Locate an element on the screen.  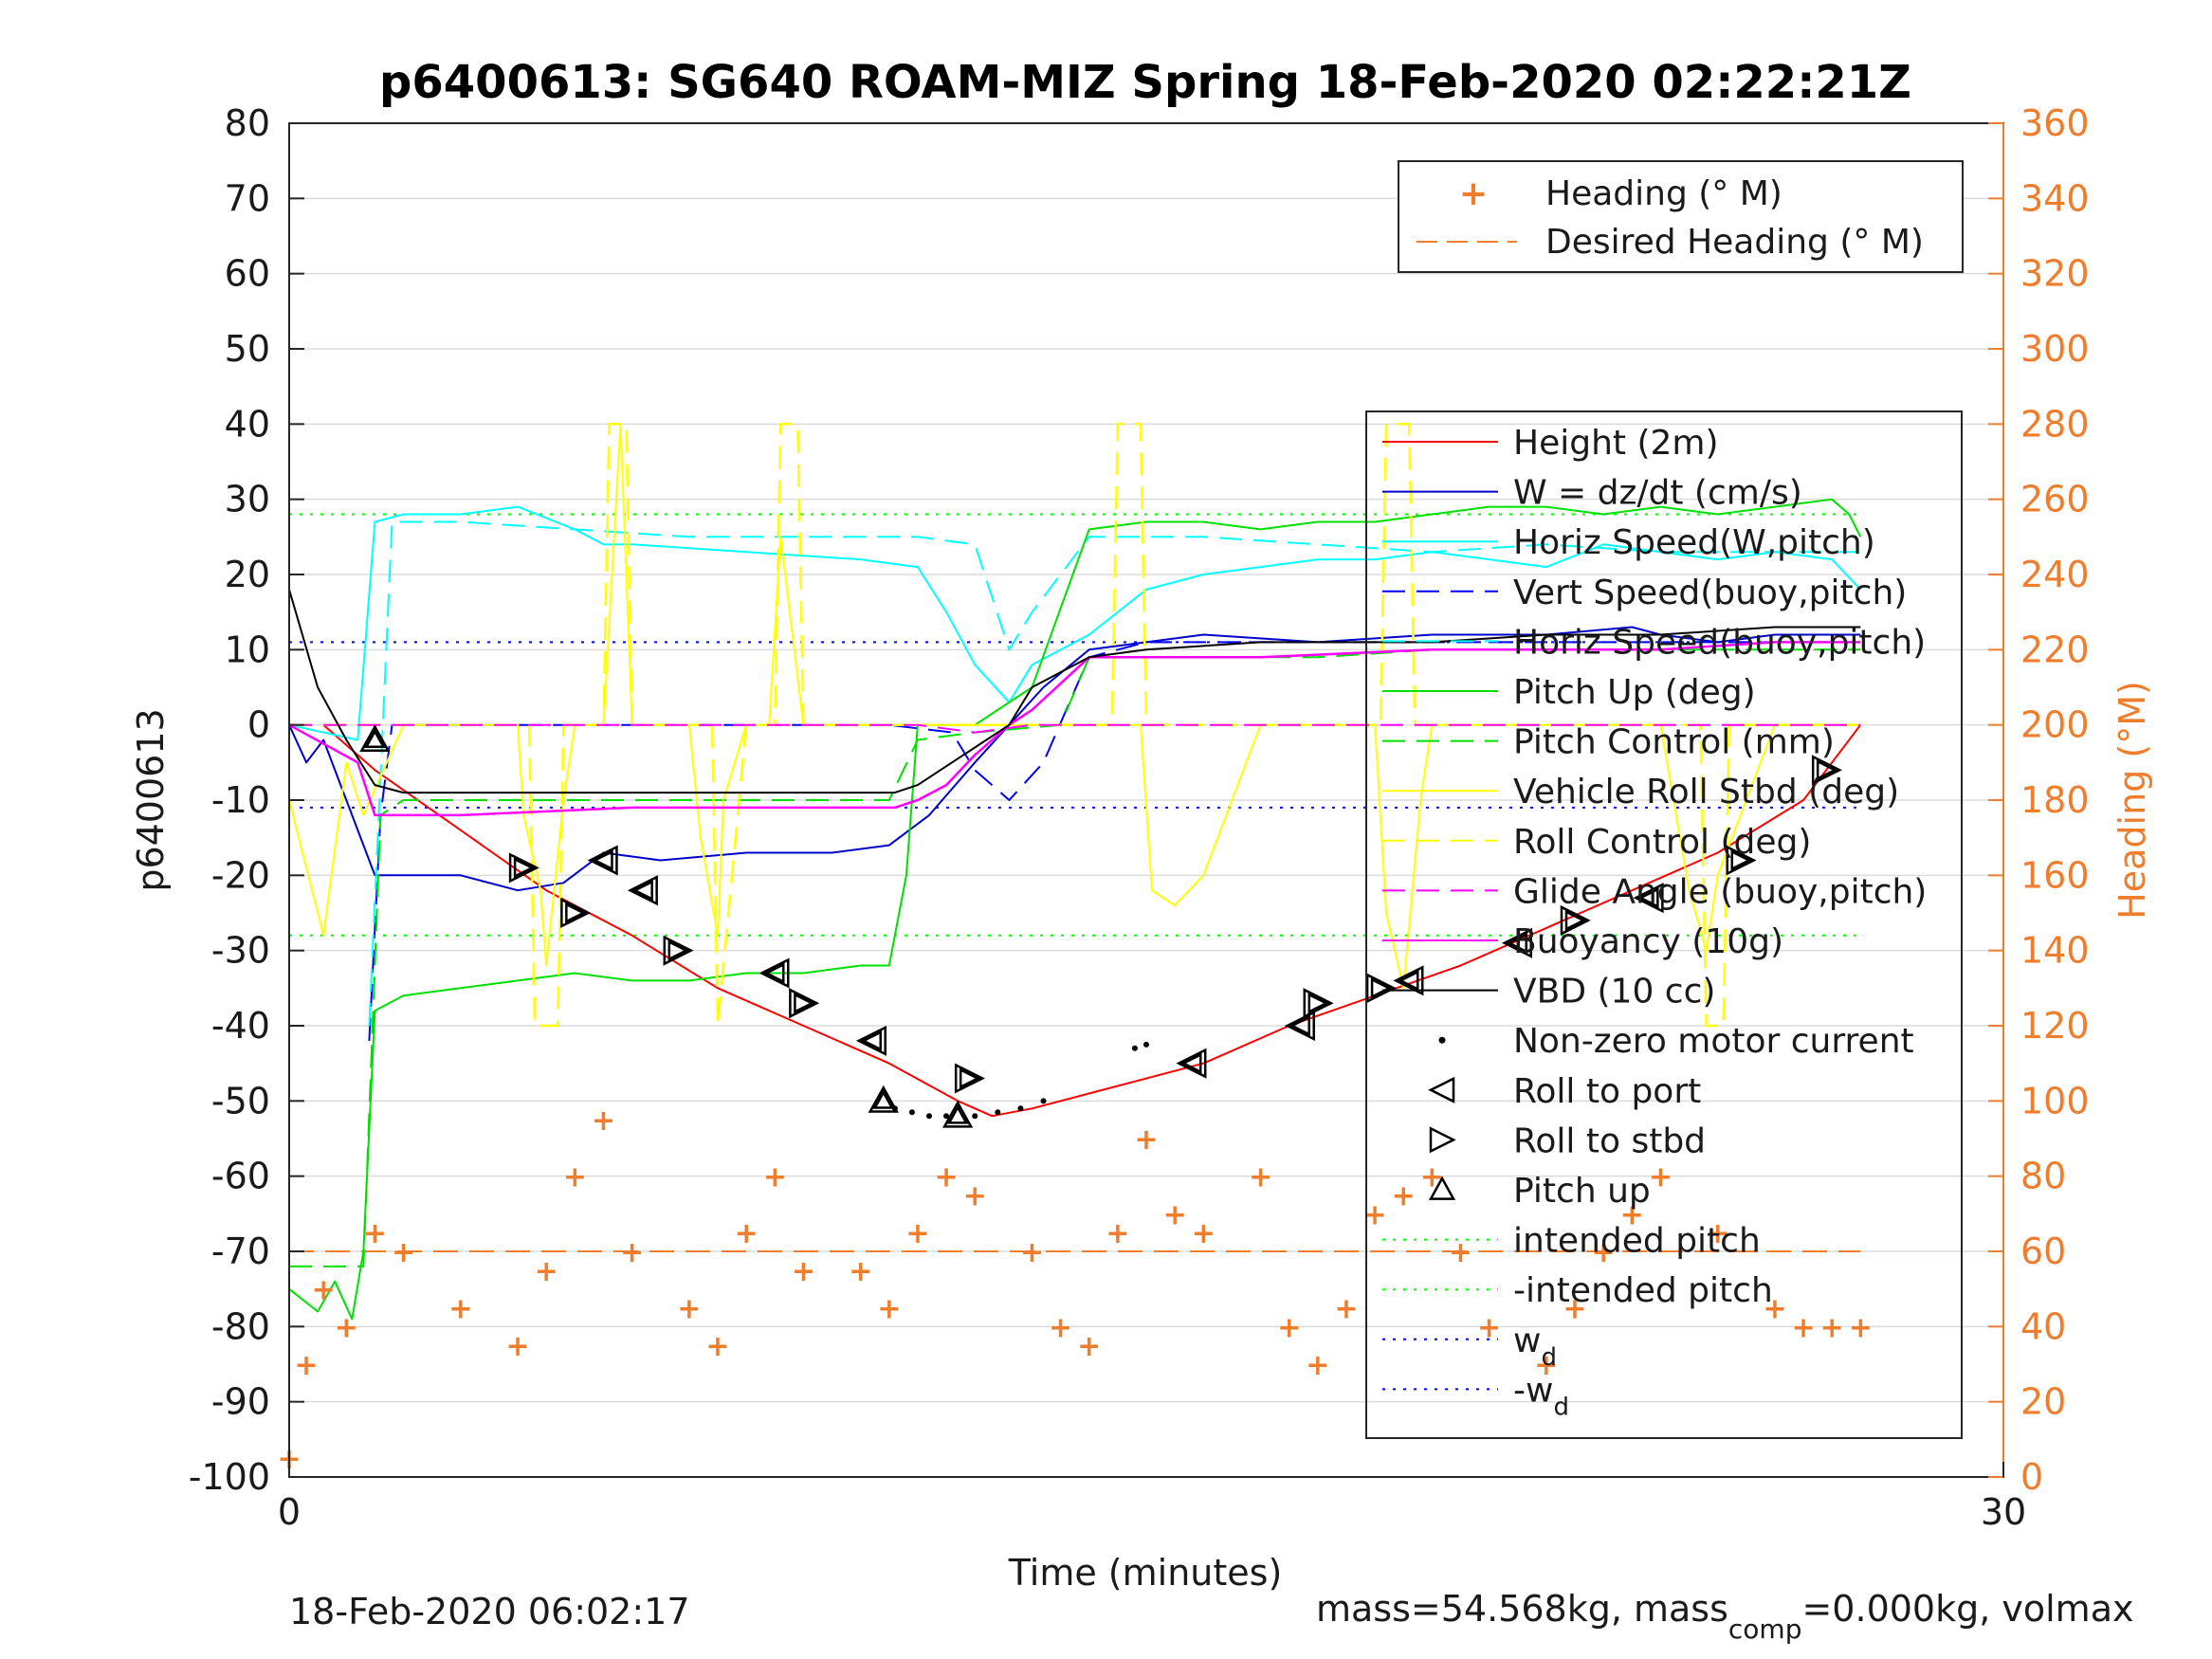
y2-tick-label: 20 is located at coordinates (2043, 1402).